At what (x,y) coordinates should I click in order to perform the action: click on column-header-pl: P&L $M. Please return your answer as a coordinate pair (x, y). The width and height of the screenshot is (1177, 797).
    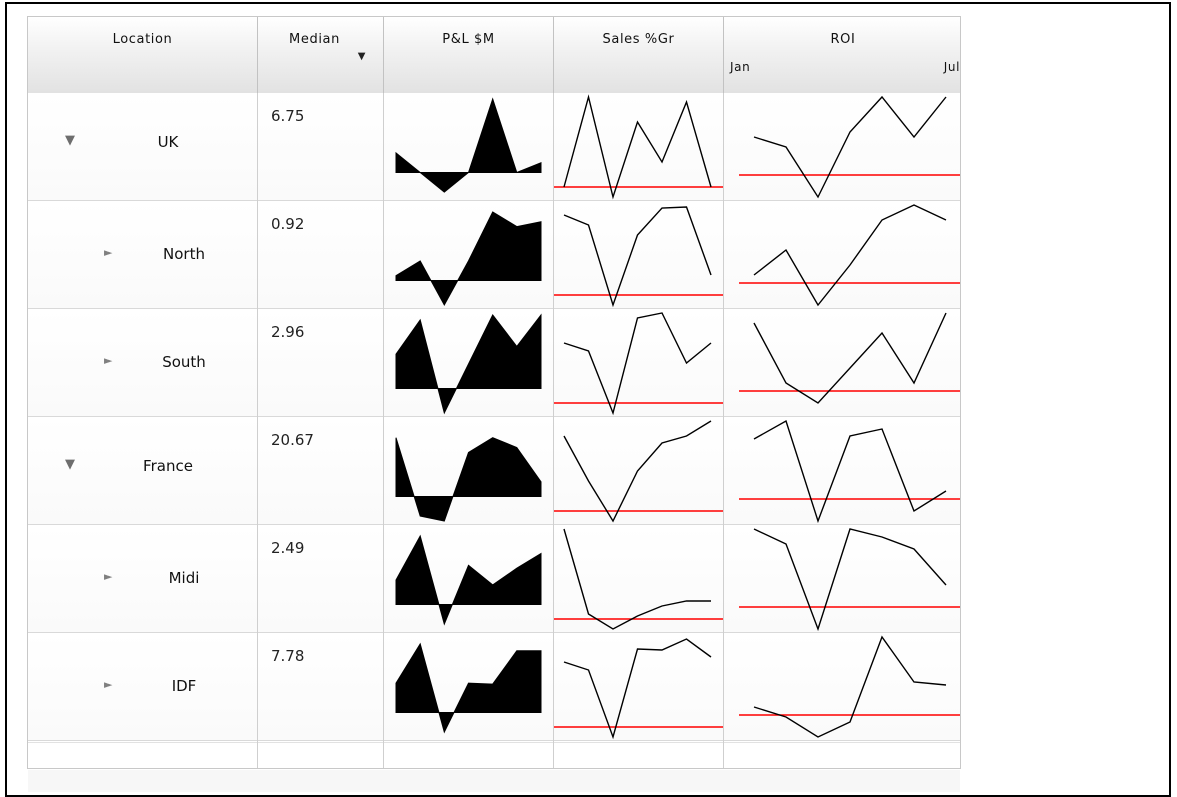
    Looking at the image, I should click on (469, 55).